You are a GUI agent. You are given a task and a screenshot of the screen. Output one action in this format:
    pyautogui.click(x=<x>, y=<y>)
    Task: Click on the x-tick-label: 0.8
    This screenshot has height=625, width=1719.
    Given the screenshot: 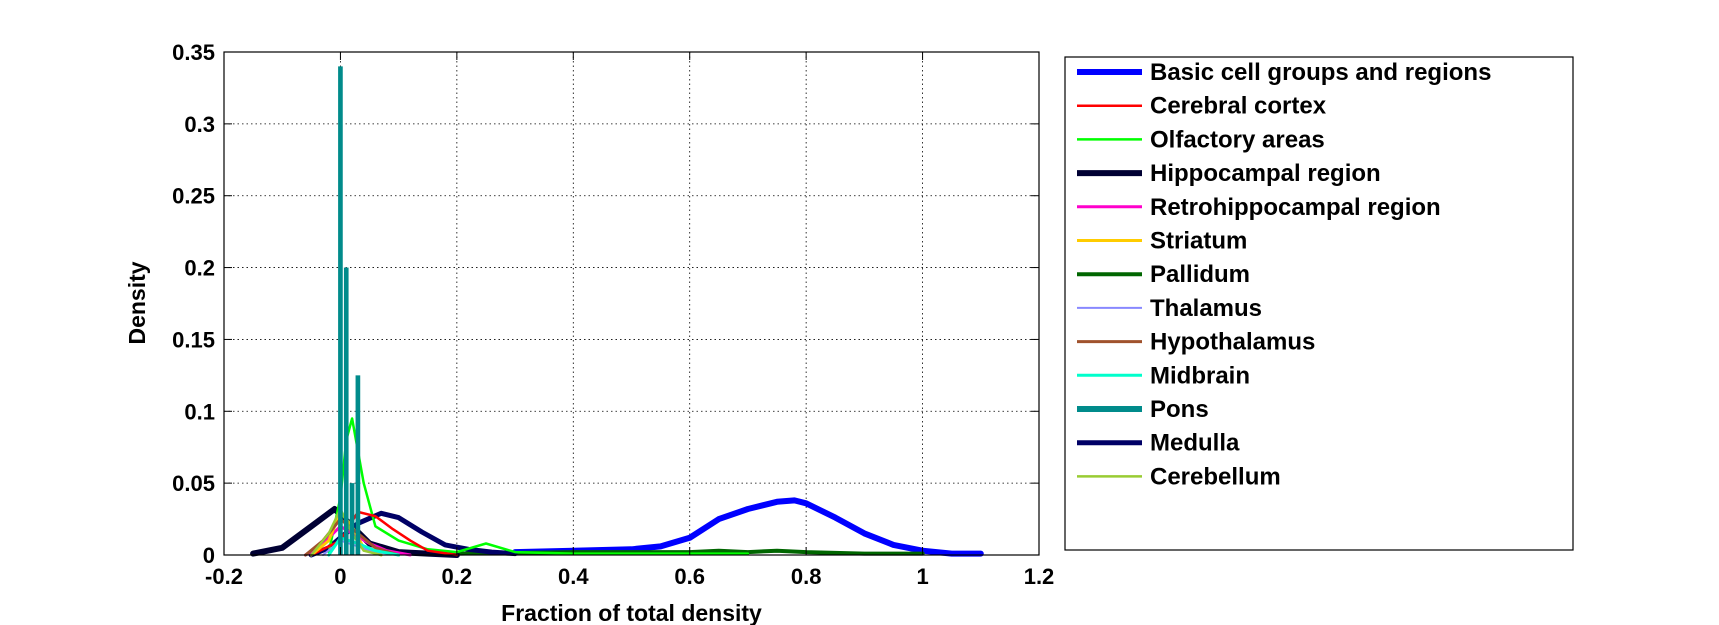 What is the action you would take?
    pyautogui.click(x=806, y=576)
    